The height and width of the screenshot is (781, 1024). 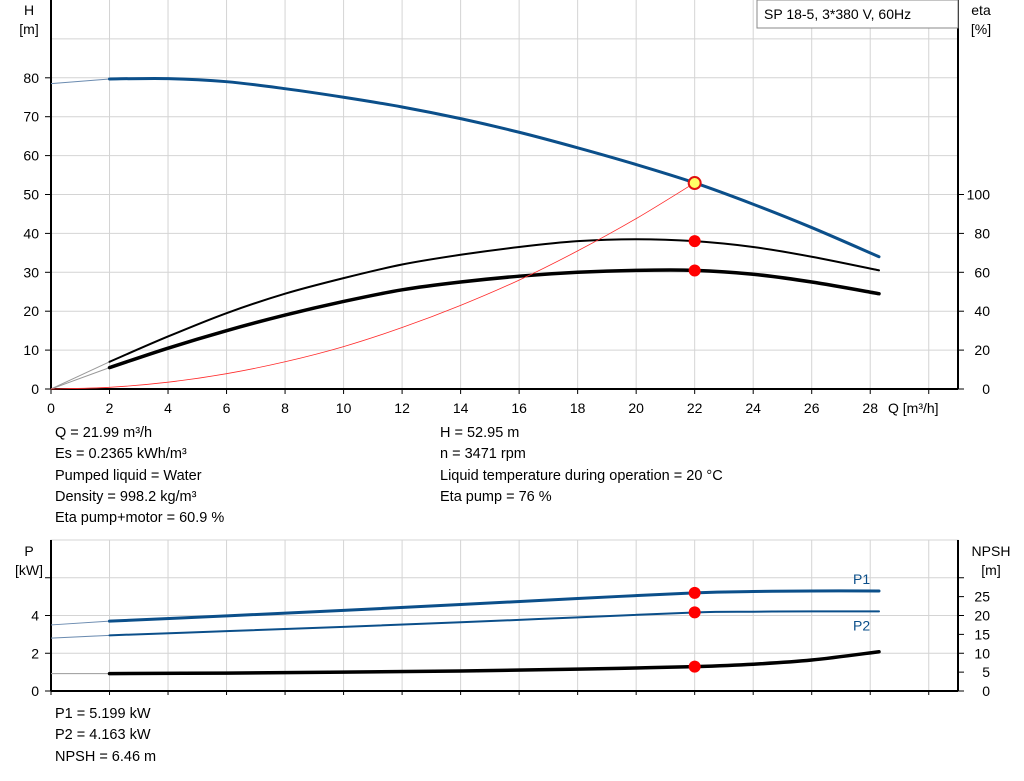 I want to click on result-q: Q = 21.99 m³/h, so click(x=104, y=433).